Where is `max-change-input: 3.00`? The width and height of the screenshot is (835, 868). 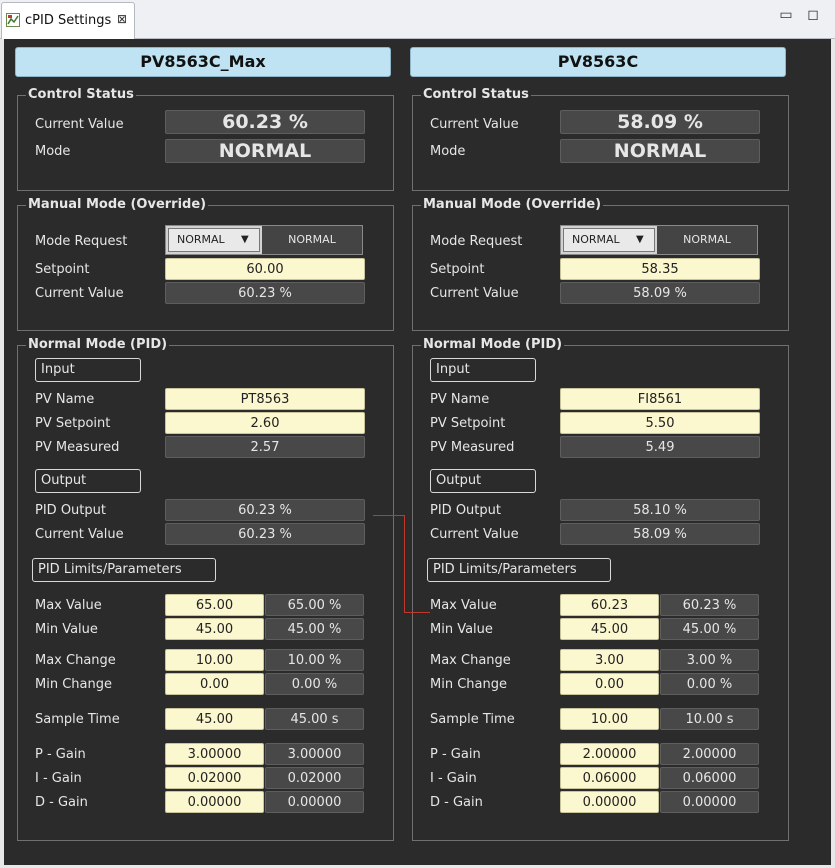 max-change-input: 3.00 is located at coordinates (609, 660).